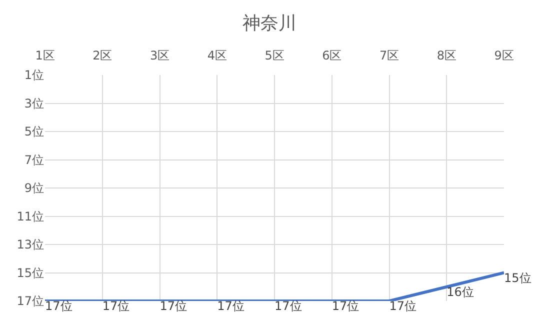 The width and height of the screenshot is (539, 326). What do you see at coordinates (504, 55) in the screenshot?
I see `x-tick-label: 9区` at bounding box center [504, 55].